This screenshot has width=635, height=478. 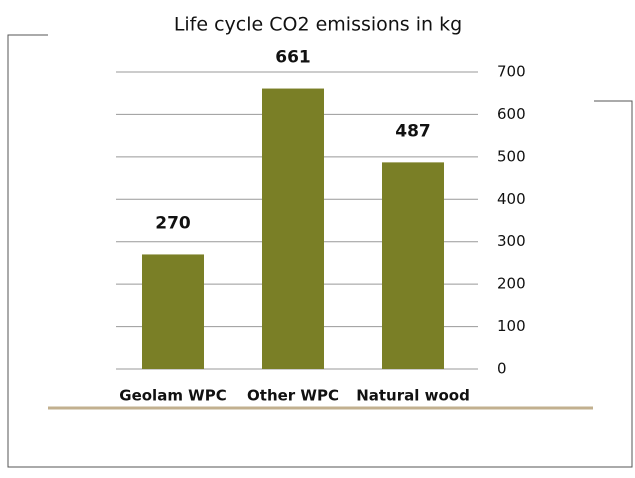 What do you see at coordinates (172, 396) in the screenshot?
I see `x-tick-label: Geolam WPC` at bounding box center [172, 396].